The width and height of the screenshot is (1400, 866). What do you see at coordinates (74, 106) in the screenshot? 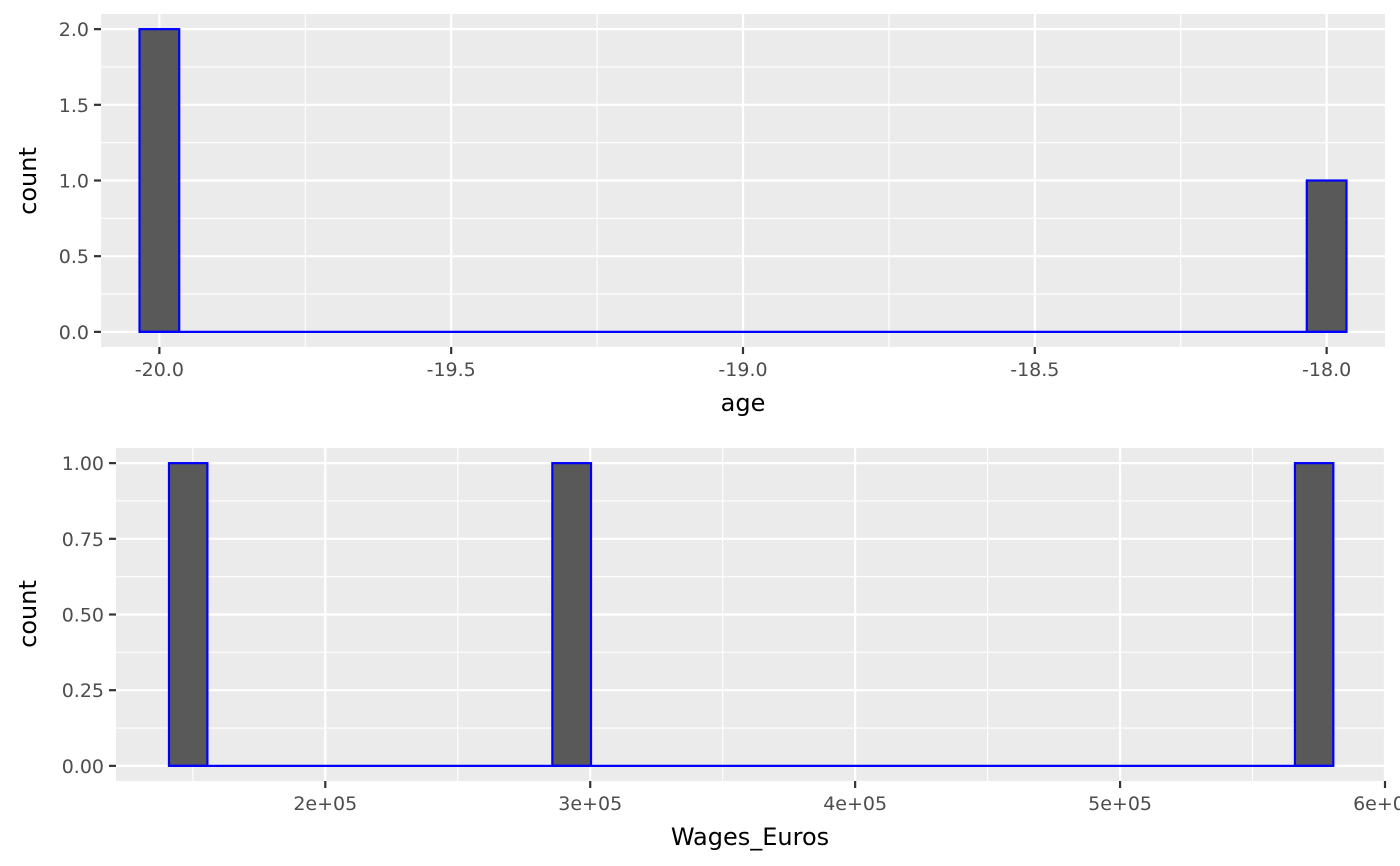
I see `age-y-tick-label: 1.5` at bounding box center [74, 106].